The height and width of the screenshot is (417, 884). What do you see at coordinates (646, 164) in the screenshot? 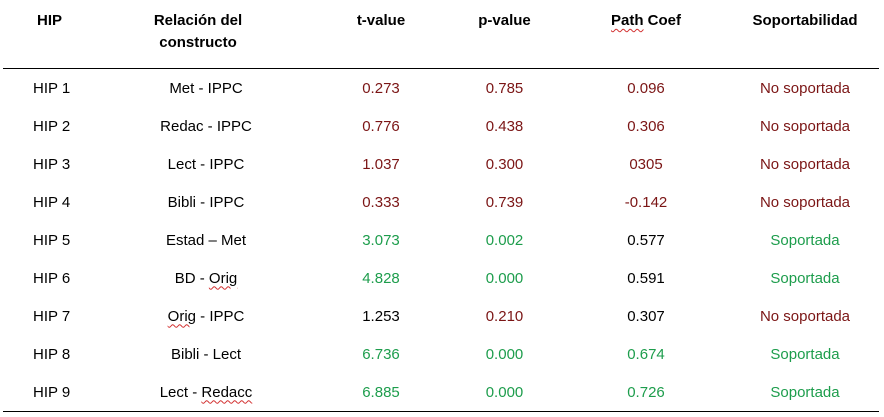
I see `cell-path-coef: 0305` at bounding box center [646, 164].